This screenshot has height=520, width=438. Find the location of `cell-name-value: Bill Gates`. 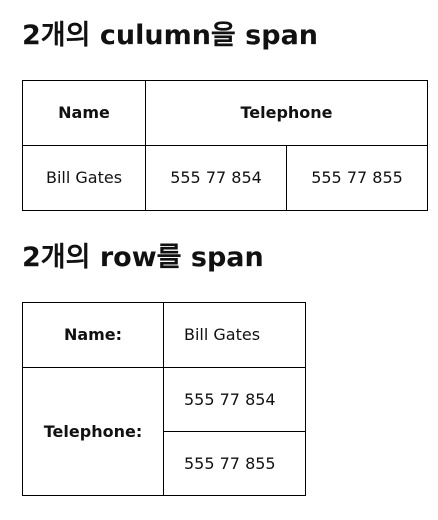

cell-name-value: Bill Gates is located at coordinates (234, 335).